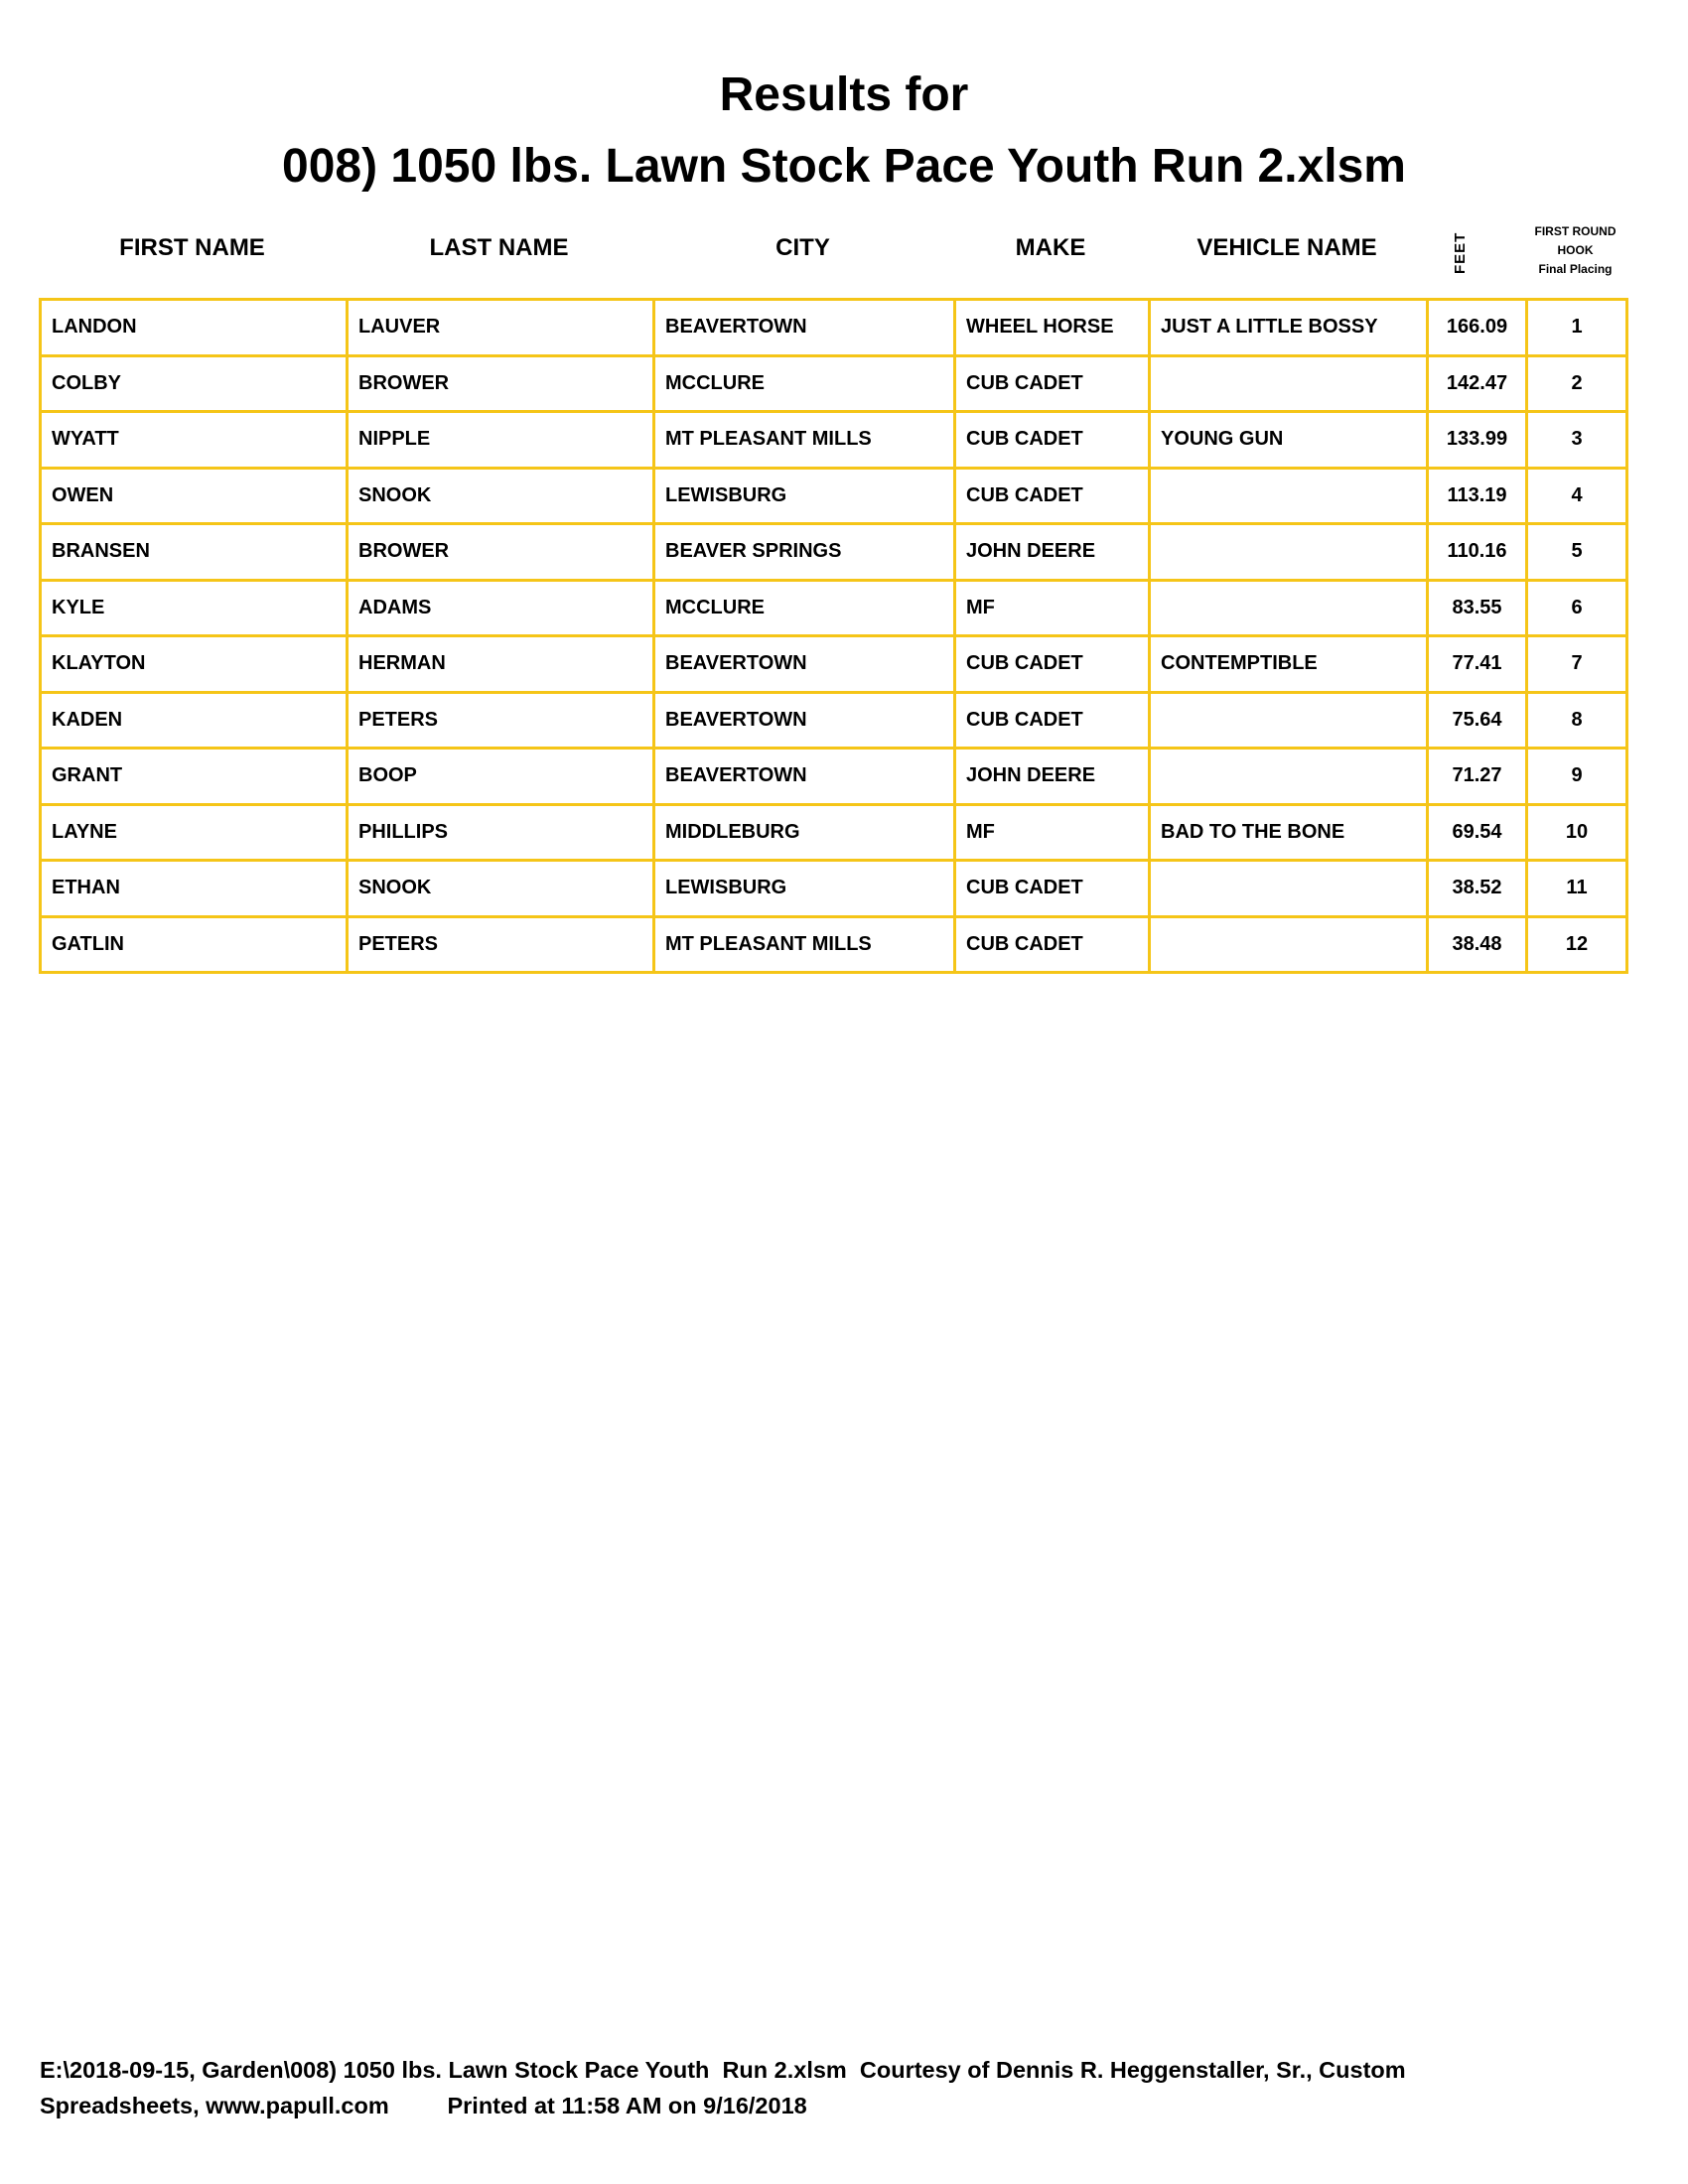 This screenshot has height=2184, width=1688. Describe the element at coordinates (1575, 231) in the screenshot. I see `header-placing-line1: FIRST ROUND` at that location.